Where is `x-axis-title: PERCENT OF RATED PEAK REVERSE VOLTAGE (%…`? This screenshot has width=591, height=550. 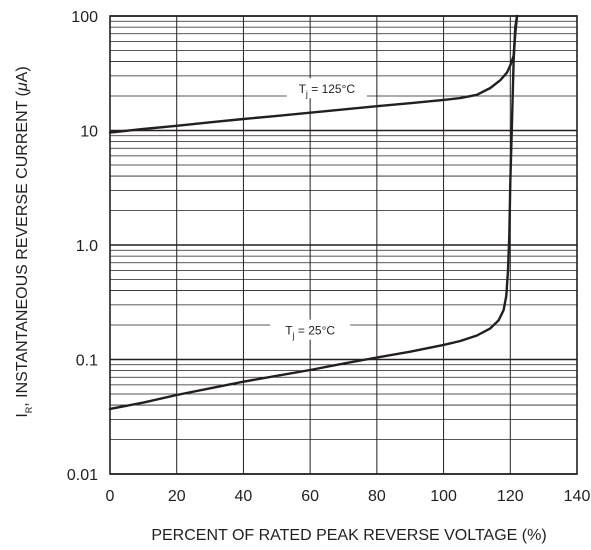 x-axis-title: PERCENT OF RATED PEAK REVERSE VOLTAGE (%… is located at coordinates (348, 535).